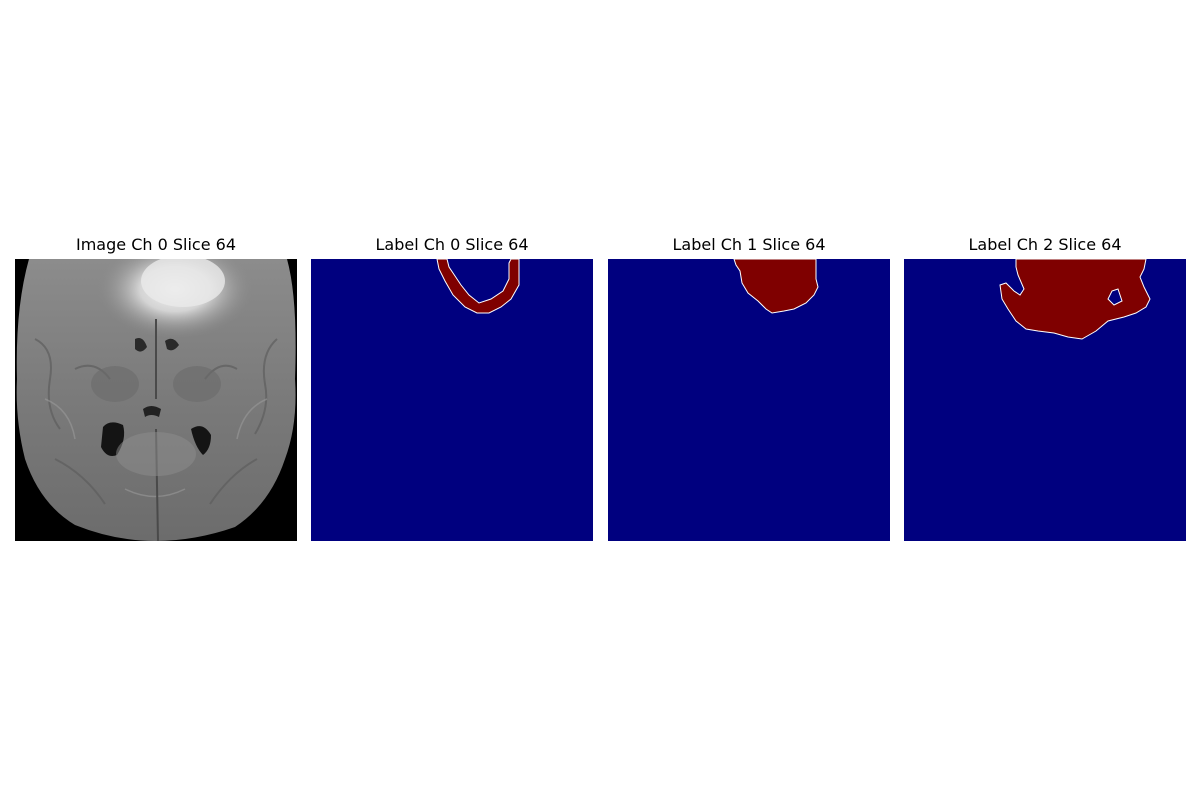 Image resolution: width=1200 pixels, height=800 pixels. I want to click on label-mask-ch1, so click(749, 400).